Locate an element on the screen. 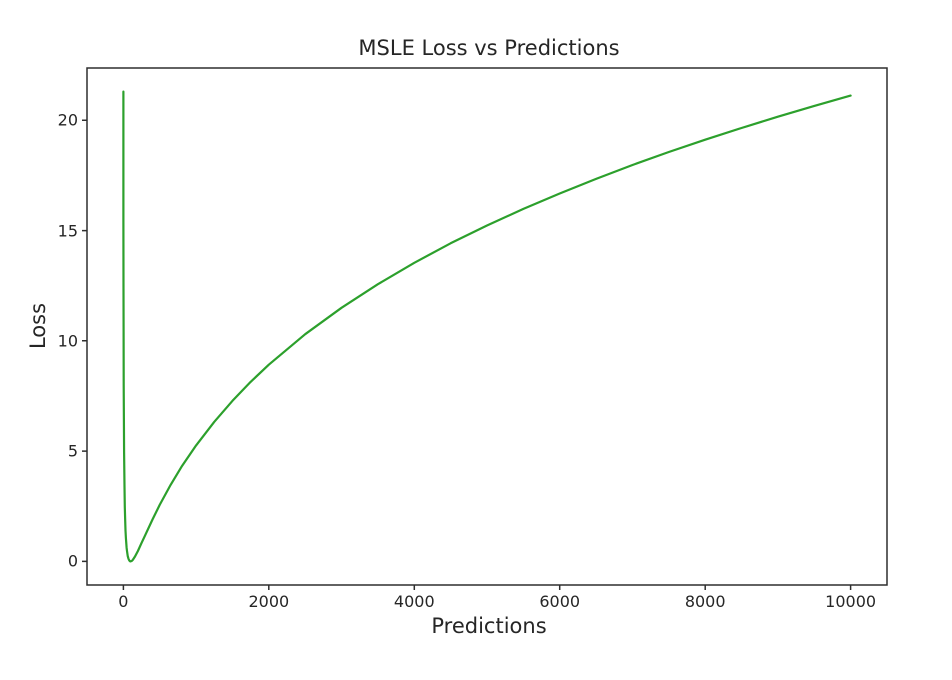 The height and width of the screenshot is (680, 952). x-tick-label: 6000 is located at coordinates (560, 601).